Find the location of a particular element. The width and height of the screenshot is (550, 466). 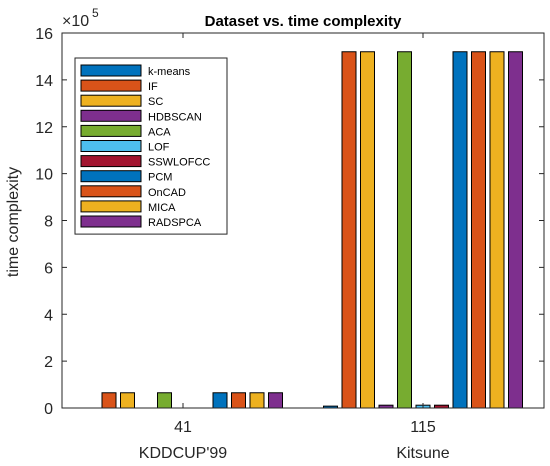

legend-label: PCM is located at coordinates (160, 178).